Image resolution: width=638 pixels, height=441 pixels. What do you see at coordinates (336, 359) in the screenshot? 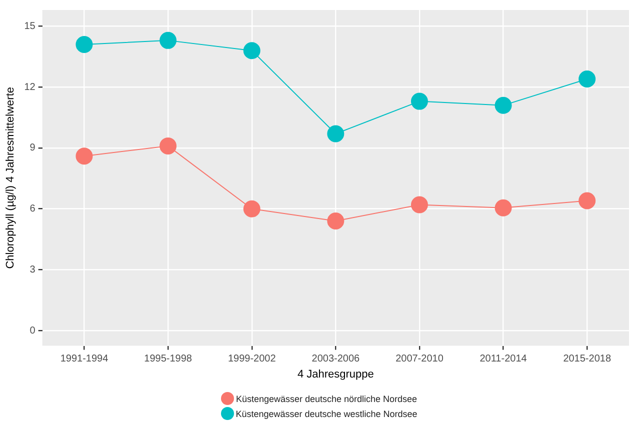
I see `x-tick-label: 2003-2006` at bounding box center [336, 359].